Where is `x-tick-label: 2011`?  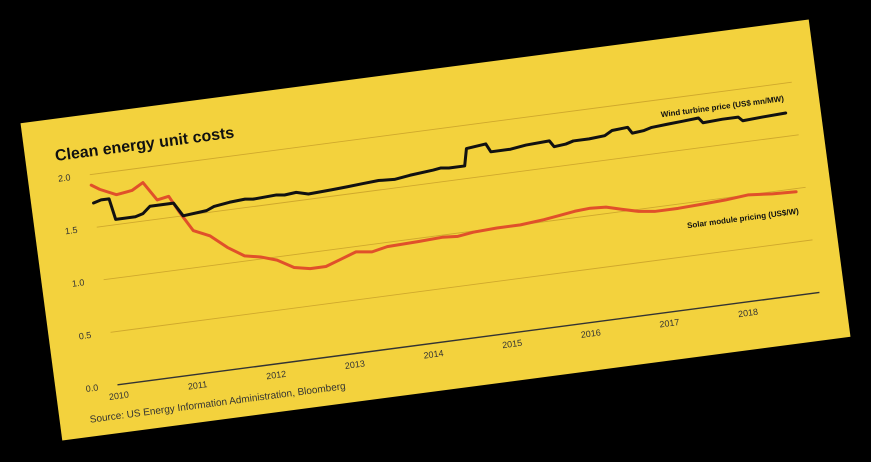 x-tick-label: 2011 is located at coordinates (197, 385).